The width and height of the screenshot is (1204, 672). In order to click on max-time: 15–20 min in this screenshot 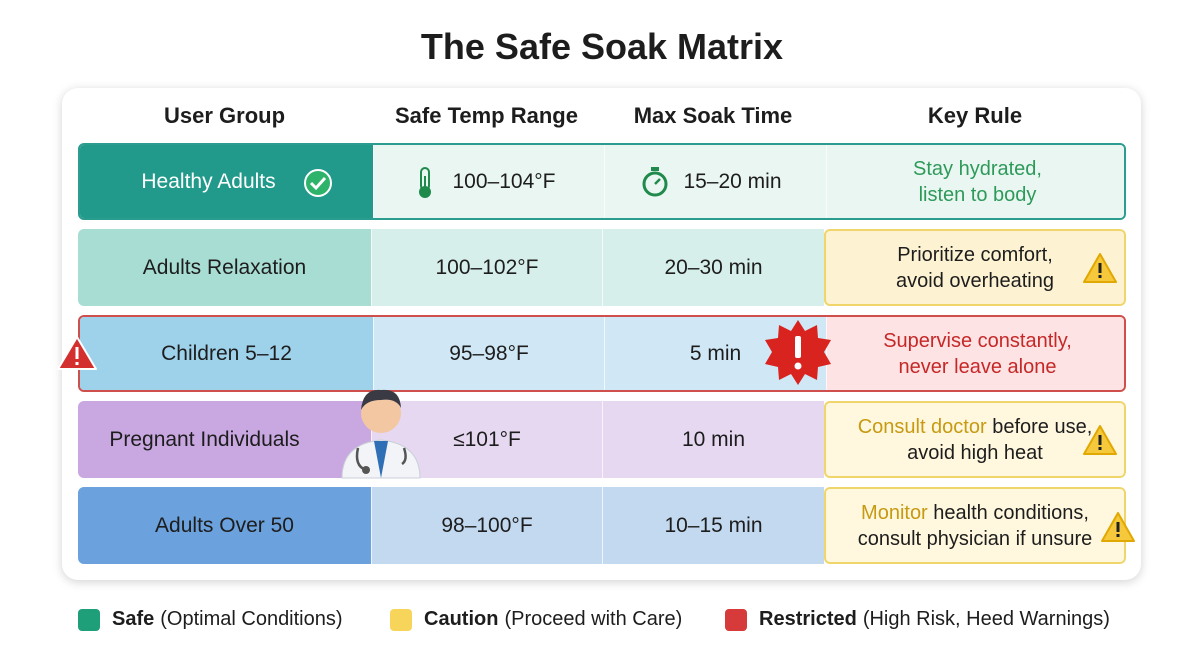, I will do `click(732, 181)`.